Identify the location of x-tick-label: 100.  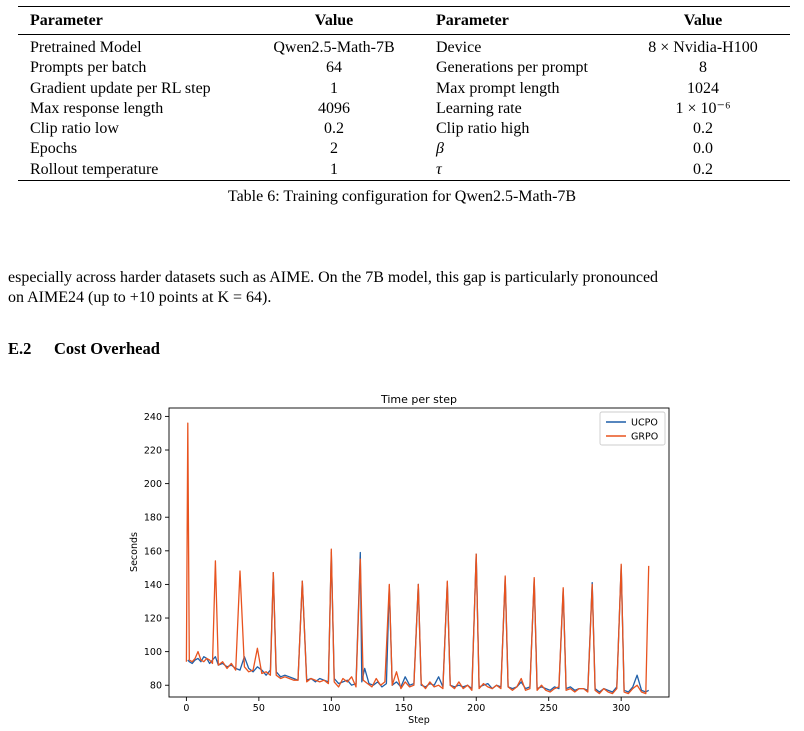
(331, 708).